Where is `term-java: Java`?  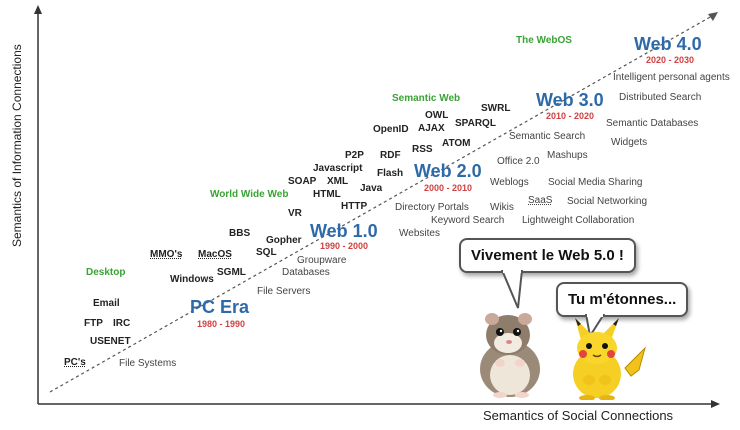 term-java: Java is located at coordinates (371, 188).